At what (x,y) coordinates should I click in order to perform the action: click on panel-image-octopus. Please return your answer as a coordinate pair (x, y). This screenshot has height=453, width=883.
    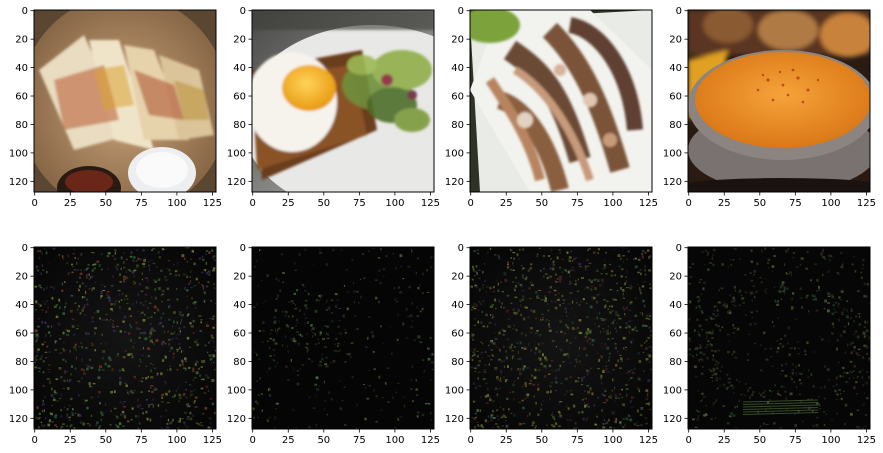
    Looking at the image, I should click on (561, 101).